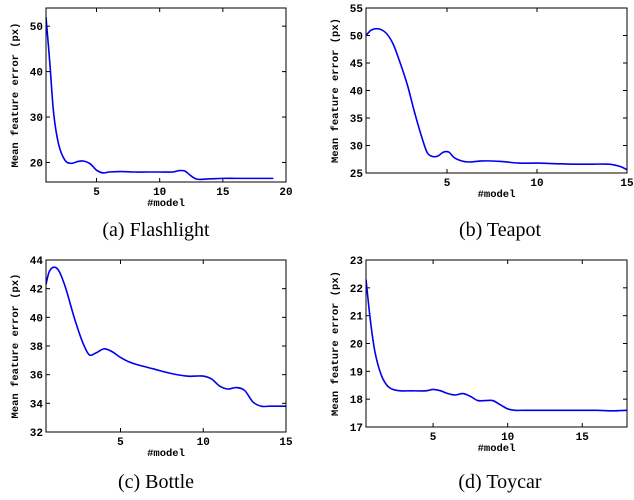 The height and width of the screenshot is (500, 634). I want to click on y-tick-label: 22, so click(356, 290).